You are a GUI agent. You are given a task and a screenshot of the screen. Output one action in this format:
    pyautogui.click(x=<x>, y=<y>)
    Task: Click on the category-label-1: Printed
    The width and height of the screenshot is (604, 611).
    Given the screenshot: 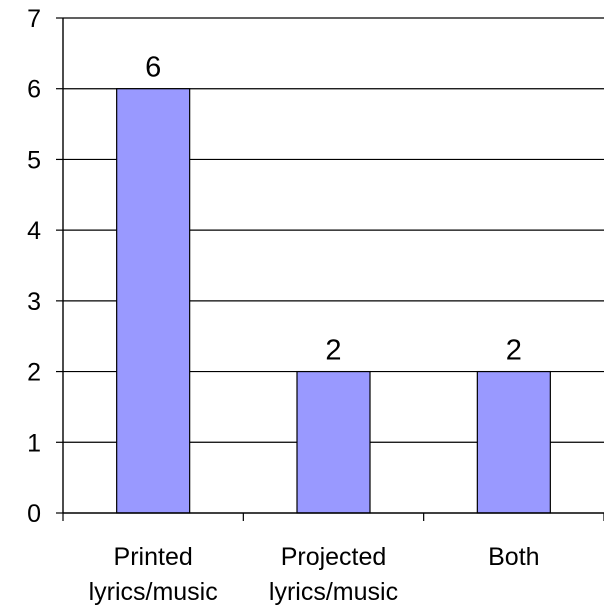 What is the action you would take?
    pyautogui.click(x=153, y=557)
    